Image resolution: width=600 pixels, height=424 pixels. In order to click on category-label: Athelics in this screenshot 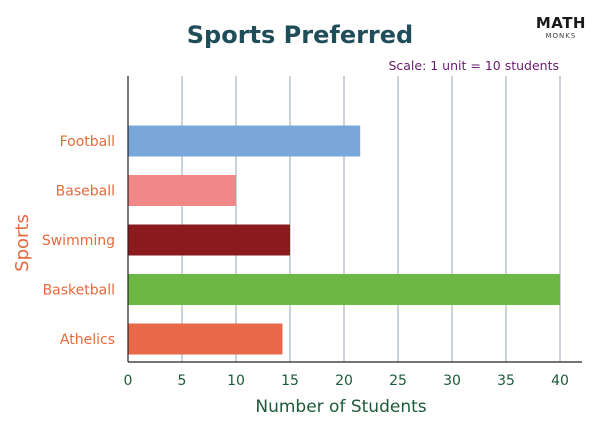, I will do `click(87, 340)`.